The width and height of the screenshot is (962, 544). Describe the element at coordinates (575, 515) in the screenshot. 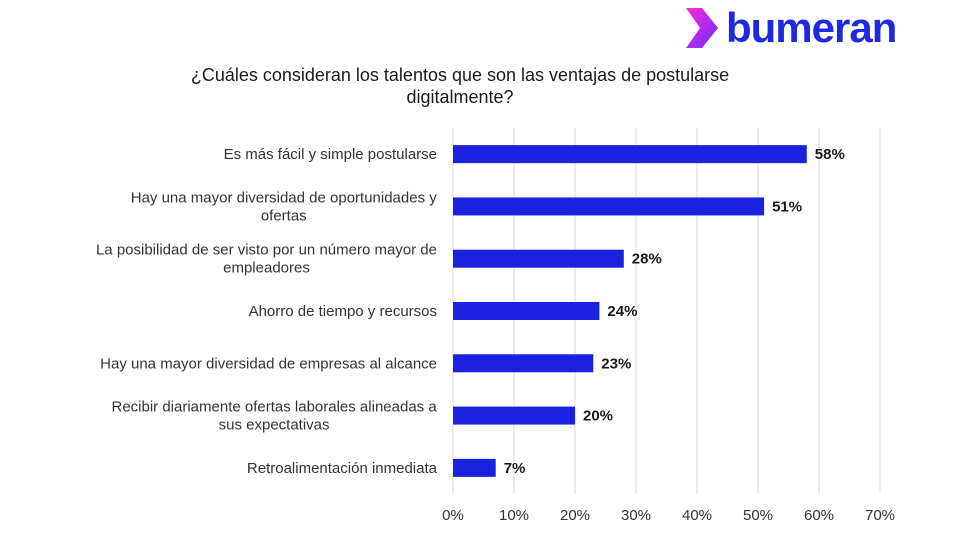

I see `x-tick-label: 20%` at that location.